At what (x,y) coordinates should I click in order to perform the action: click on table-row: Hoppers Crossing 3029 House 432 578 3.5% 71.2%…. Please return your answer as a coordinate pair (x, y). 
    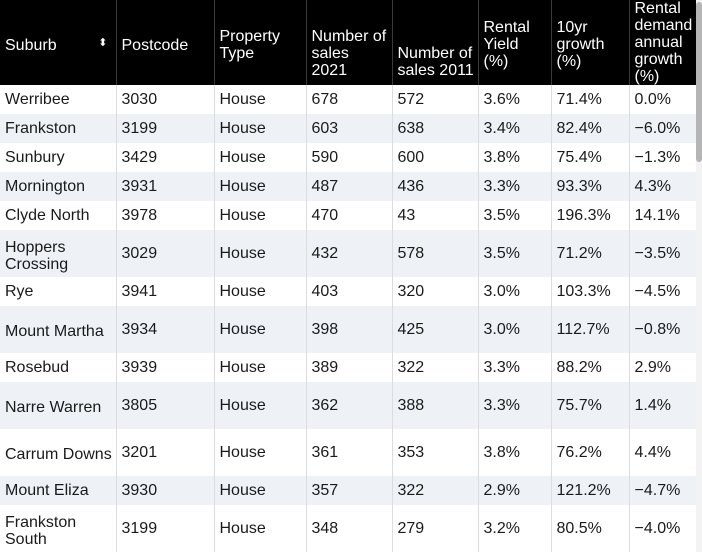
    Looking at the image, I should click on (348, 253).